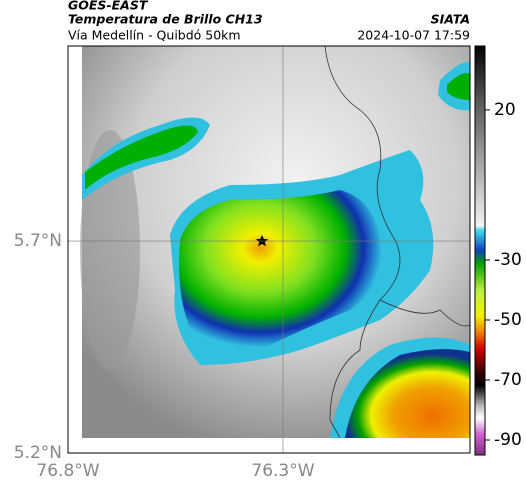  What do you see at coordinates (282, 471) in the screenshot?
I see `lon-label: 76.3°W` at bounding box center [282, 471].